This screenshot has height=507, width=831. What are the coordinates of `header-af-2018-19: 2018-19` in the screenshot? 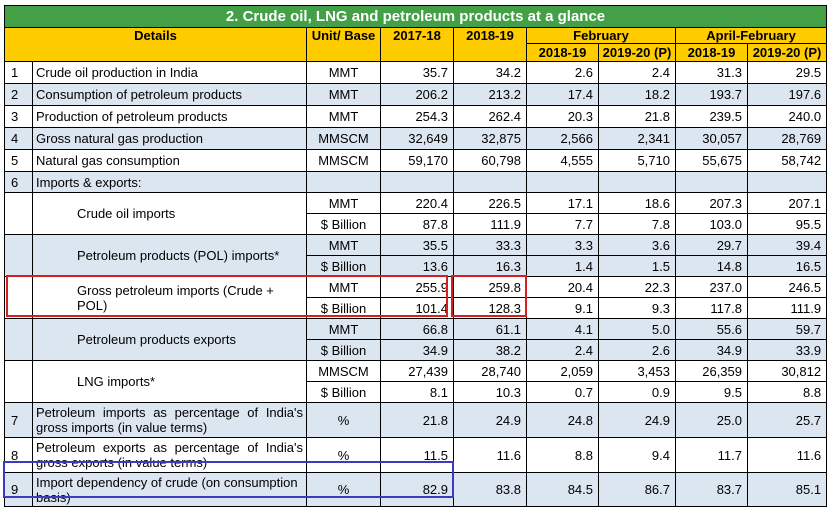 It's located at (711, 52).